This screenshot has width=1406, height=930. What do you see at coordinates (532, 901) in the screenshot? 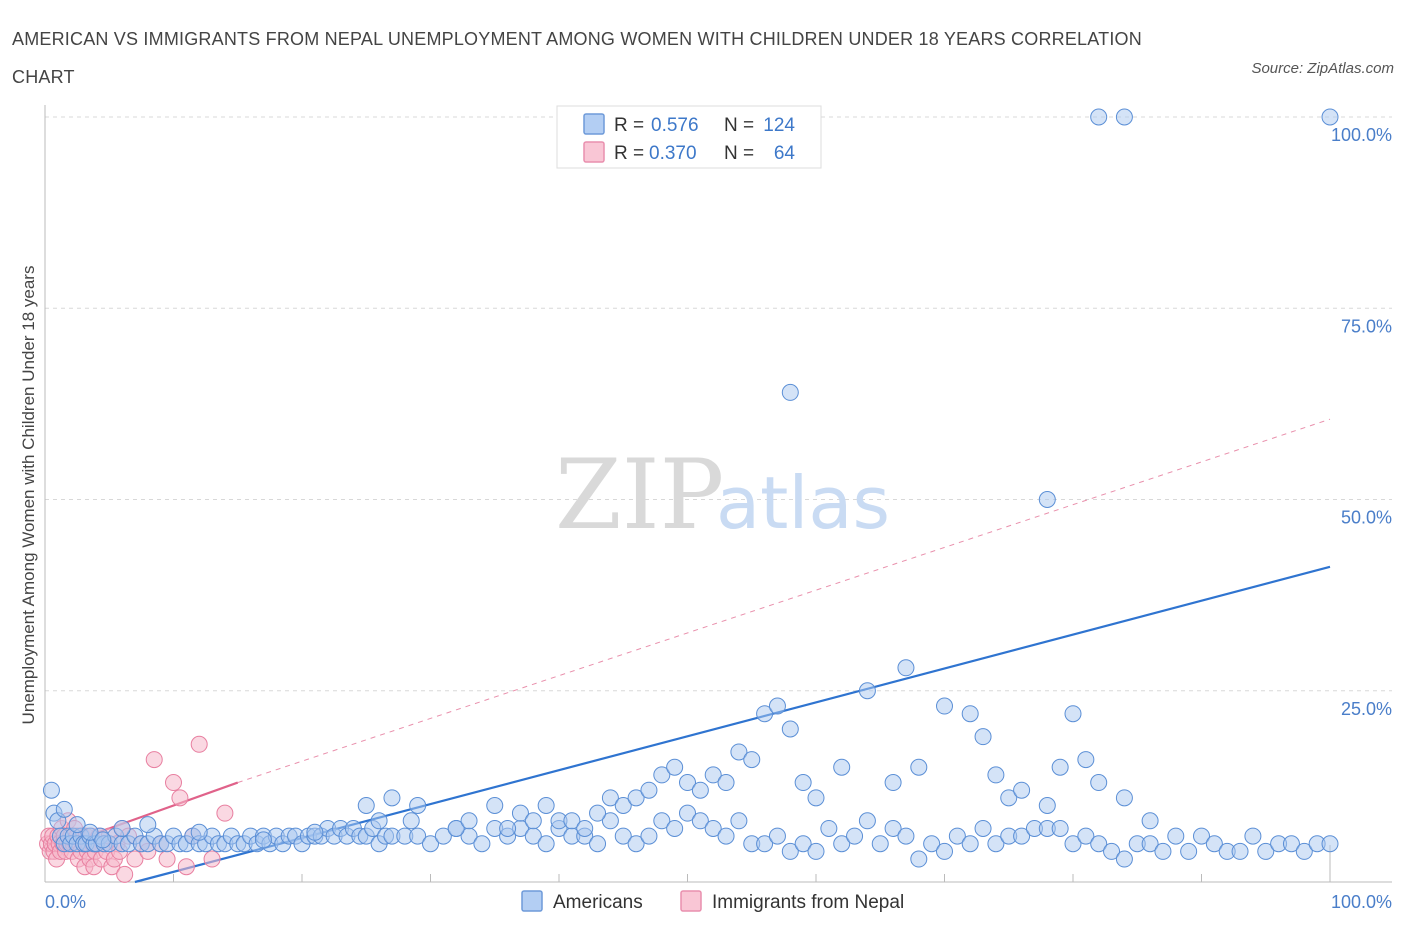
I see `bottom-legend-swatch-americans` at bounding box center [532, 901].